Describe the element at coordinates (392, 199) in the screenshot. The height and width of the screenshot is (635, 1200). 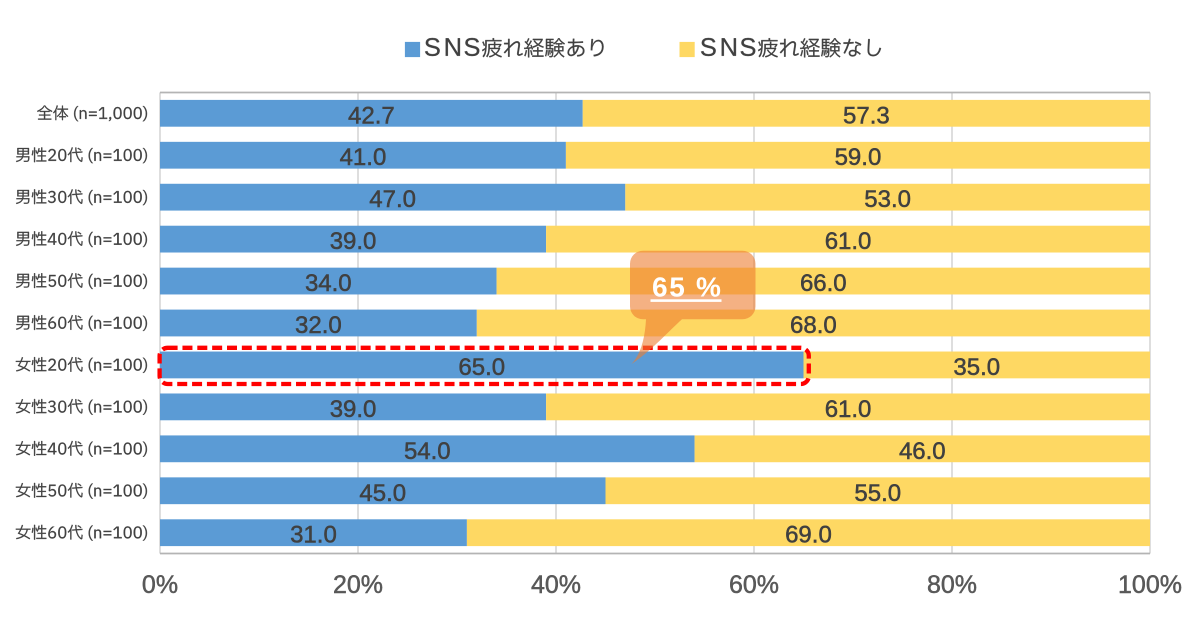
I see `svg-text: 47.0` at that location.